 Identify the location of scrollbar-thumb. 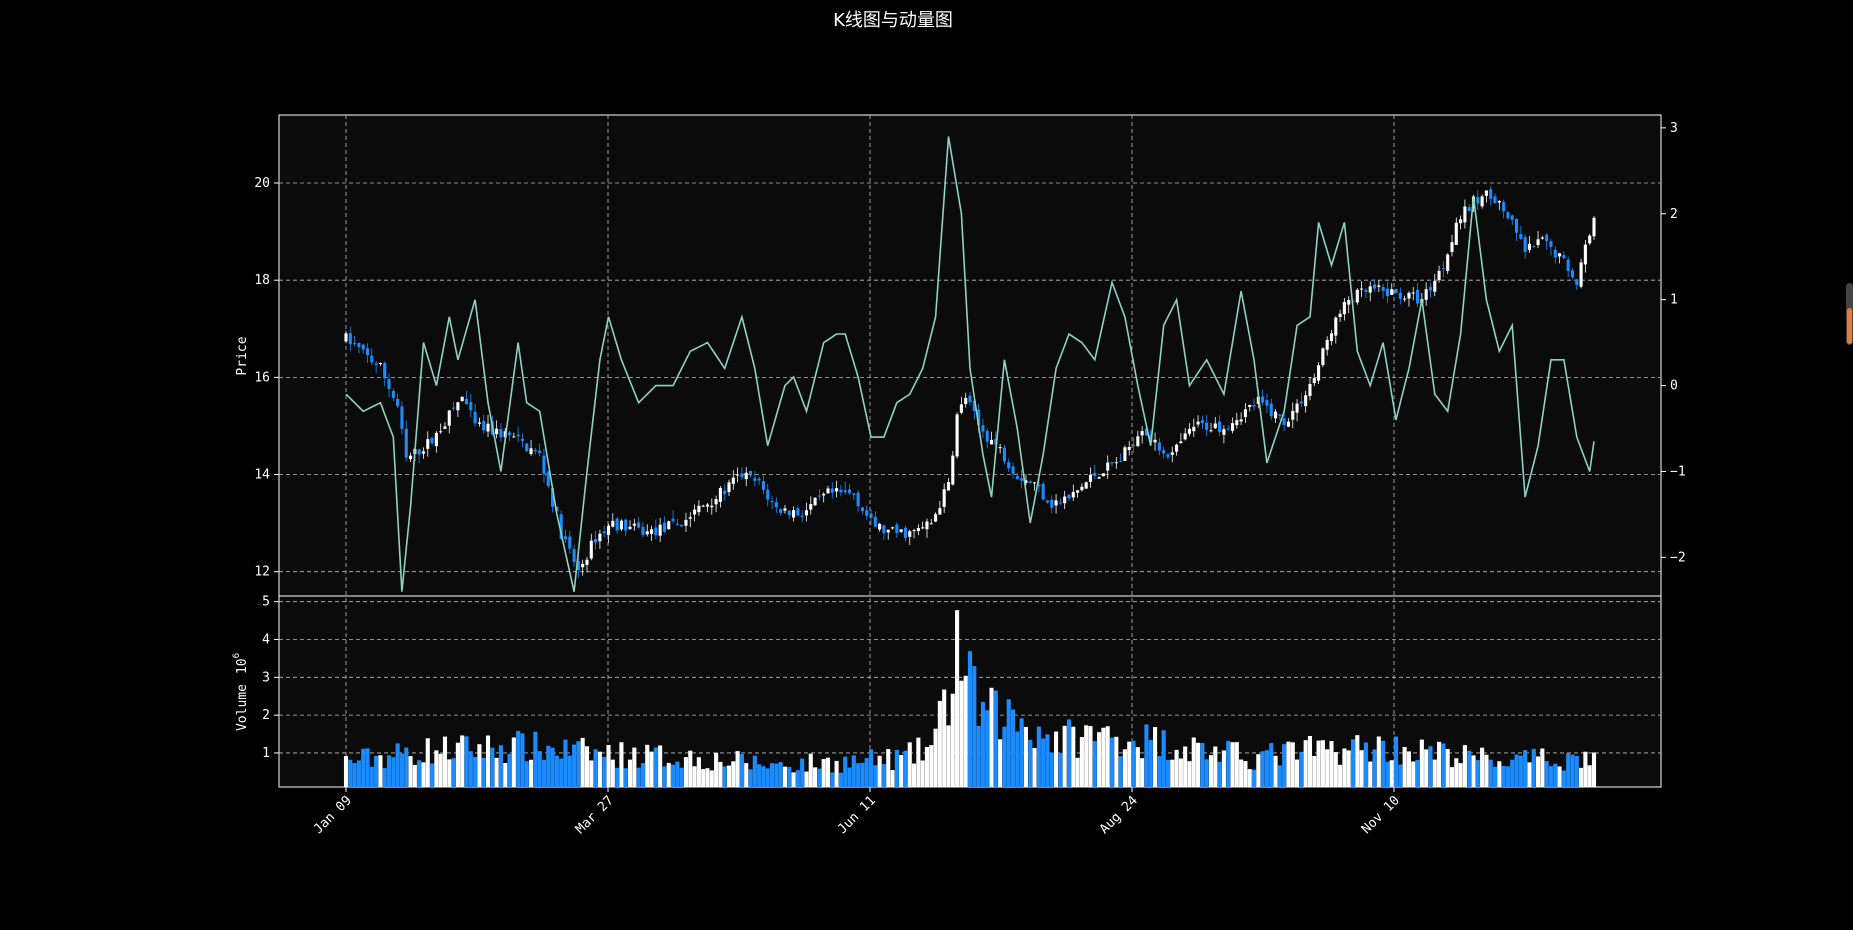
(1849, 326).